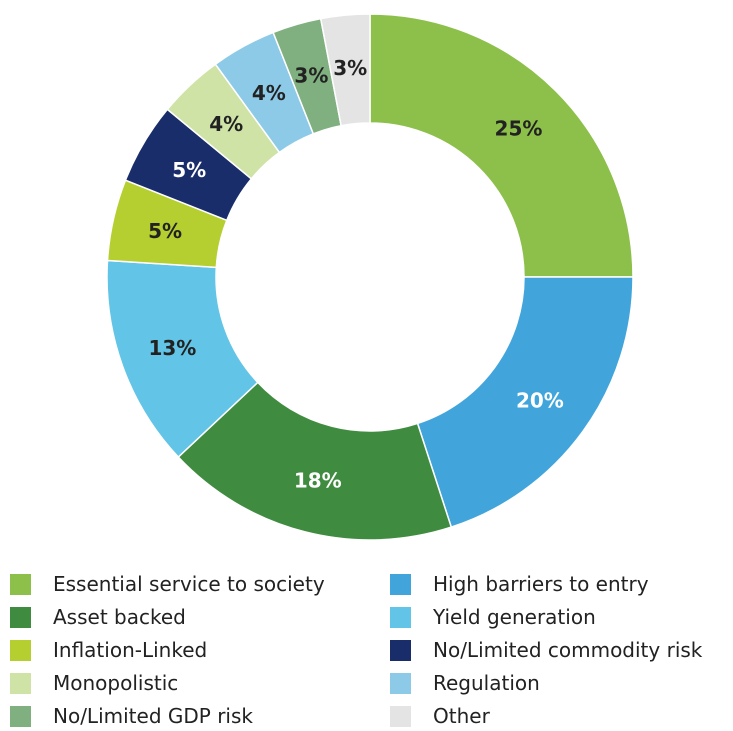 This screenshot has height=731, width=733. I want to click on legend-label: Essential service to society, so click(189, 584).